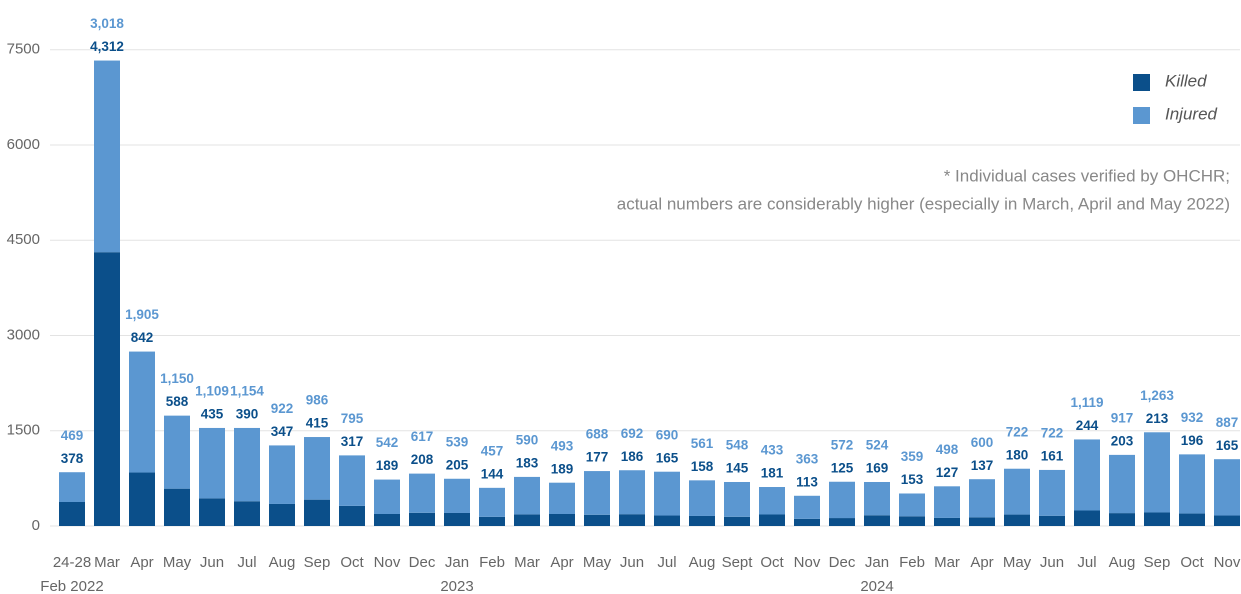 Image resolution: width=1241 pixels, height=594 pixels. I want to click on legend-label: Injured, so click(1191, 113).